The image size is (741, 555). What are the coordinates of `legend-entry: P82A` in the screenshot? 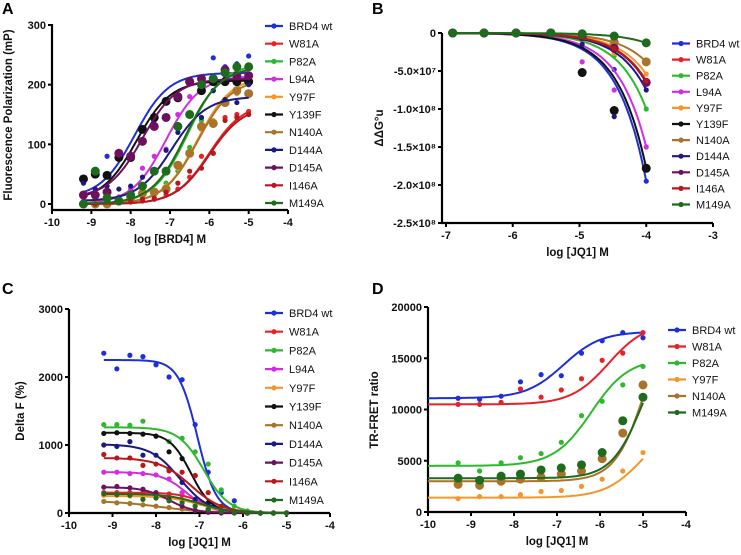 It's located at (694, 364).